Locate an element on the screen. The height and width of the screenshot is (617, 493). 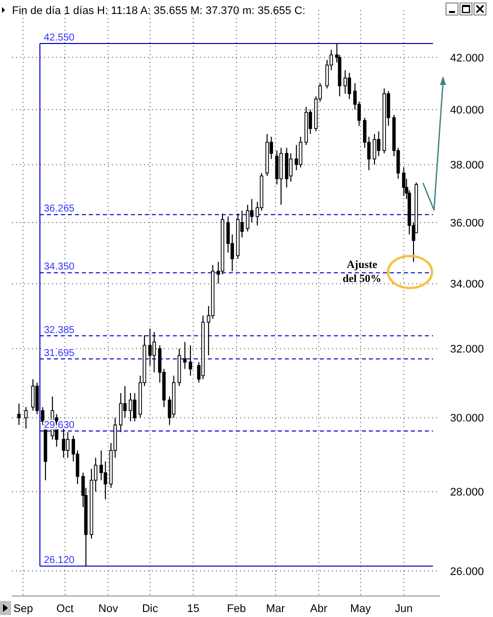
annotation: Ajuste del 50% is located at coordinates (362, 272).